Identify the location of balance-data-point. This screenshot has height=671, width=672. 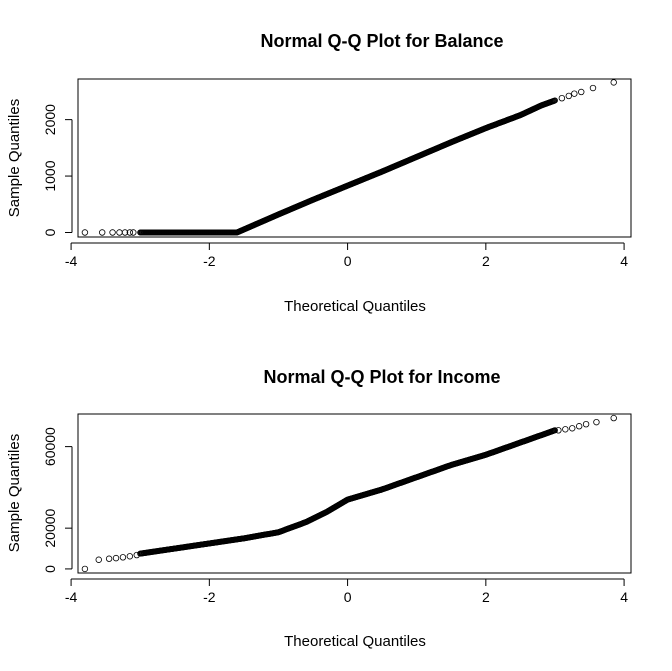
(554, 100).